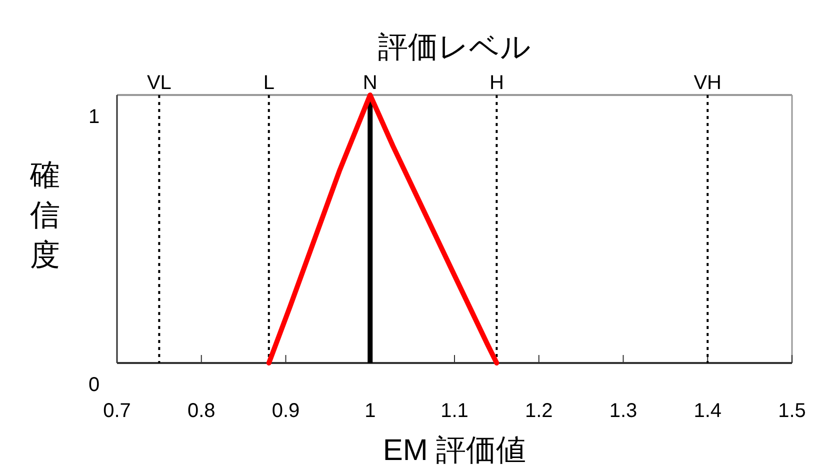 Image resolution: width=818 pixels, height=465 pixels. What do you see at coordinates (286, 411) in the screenshot?
I see `x-tick-label: 0.9` at bounding box center [286, 411].